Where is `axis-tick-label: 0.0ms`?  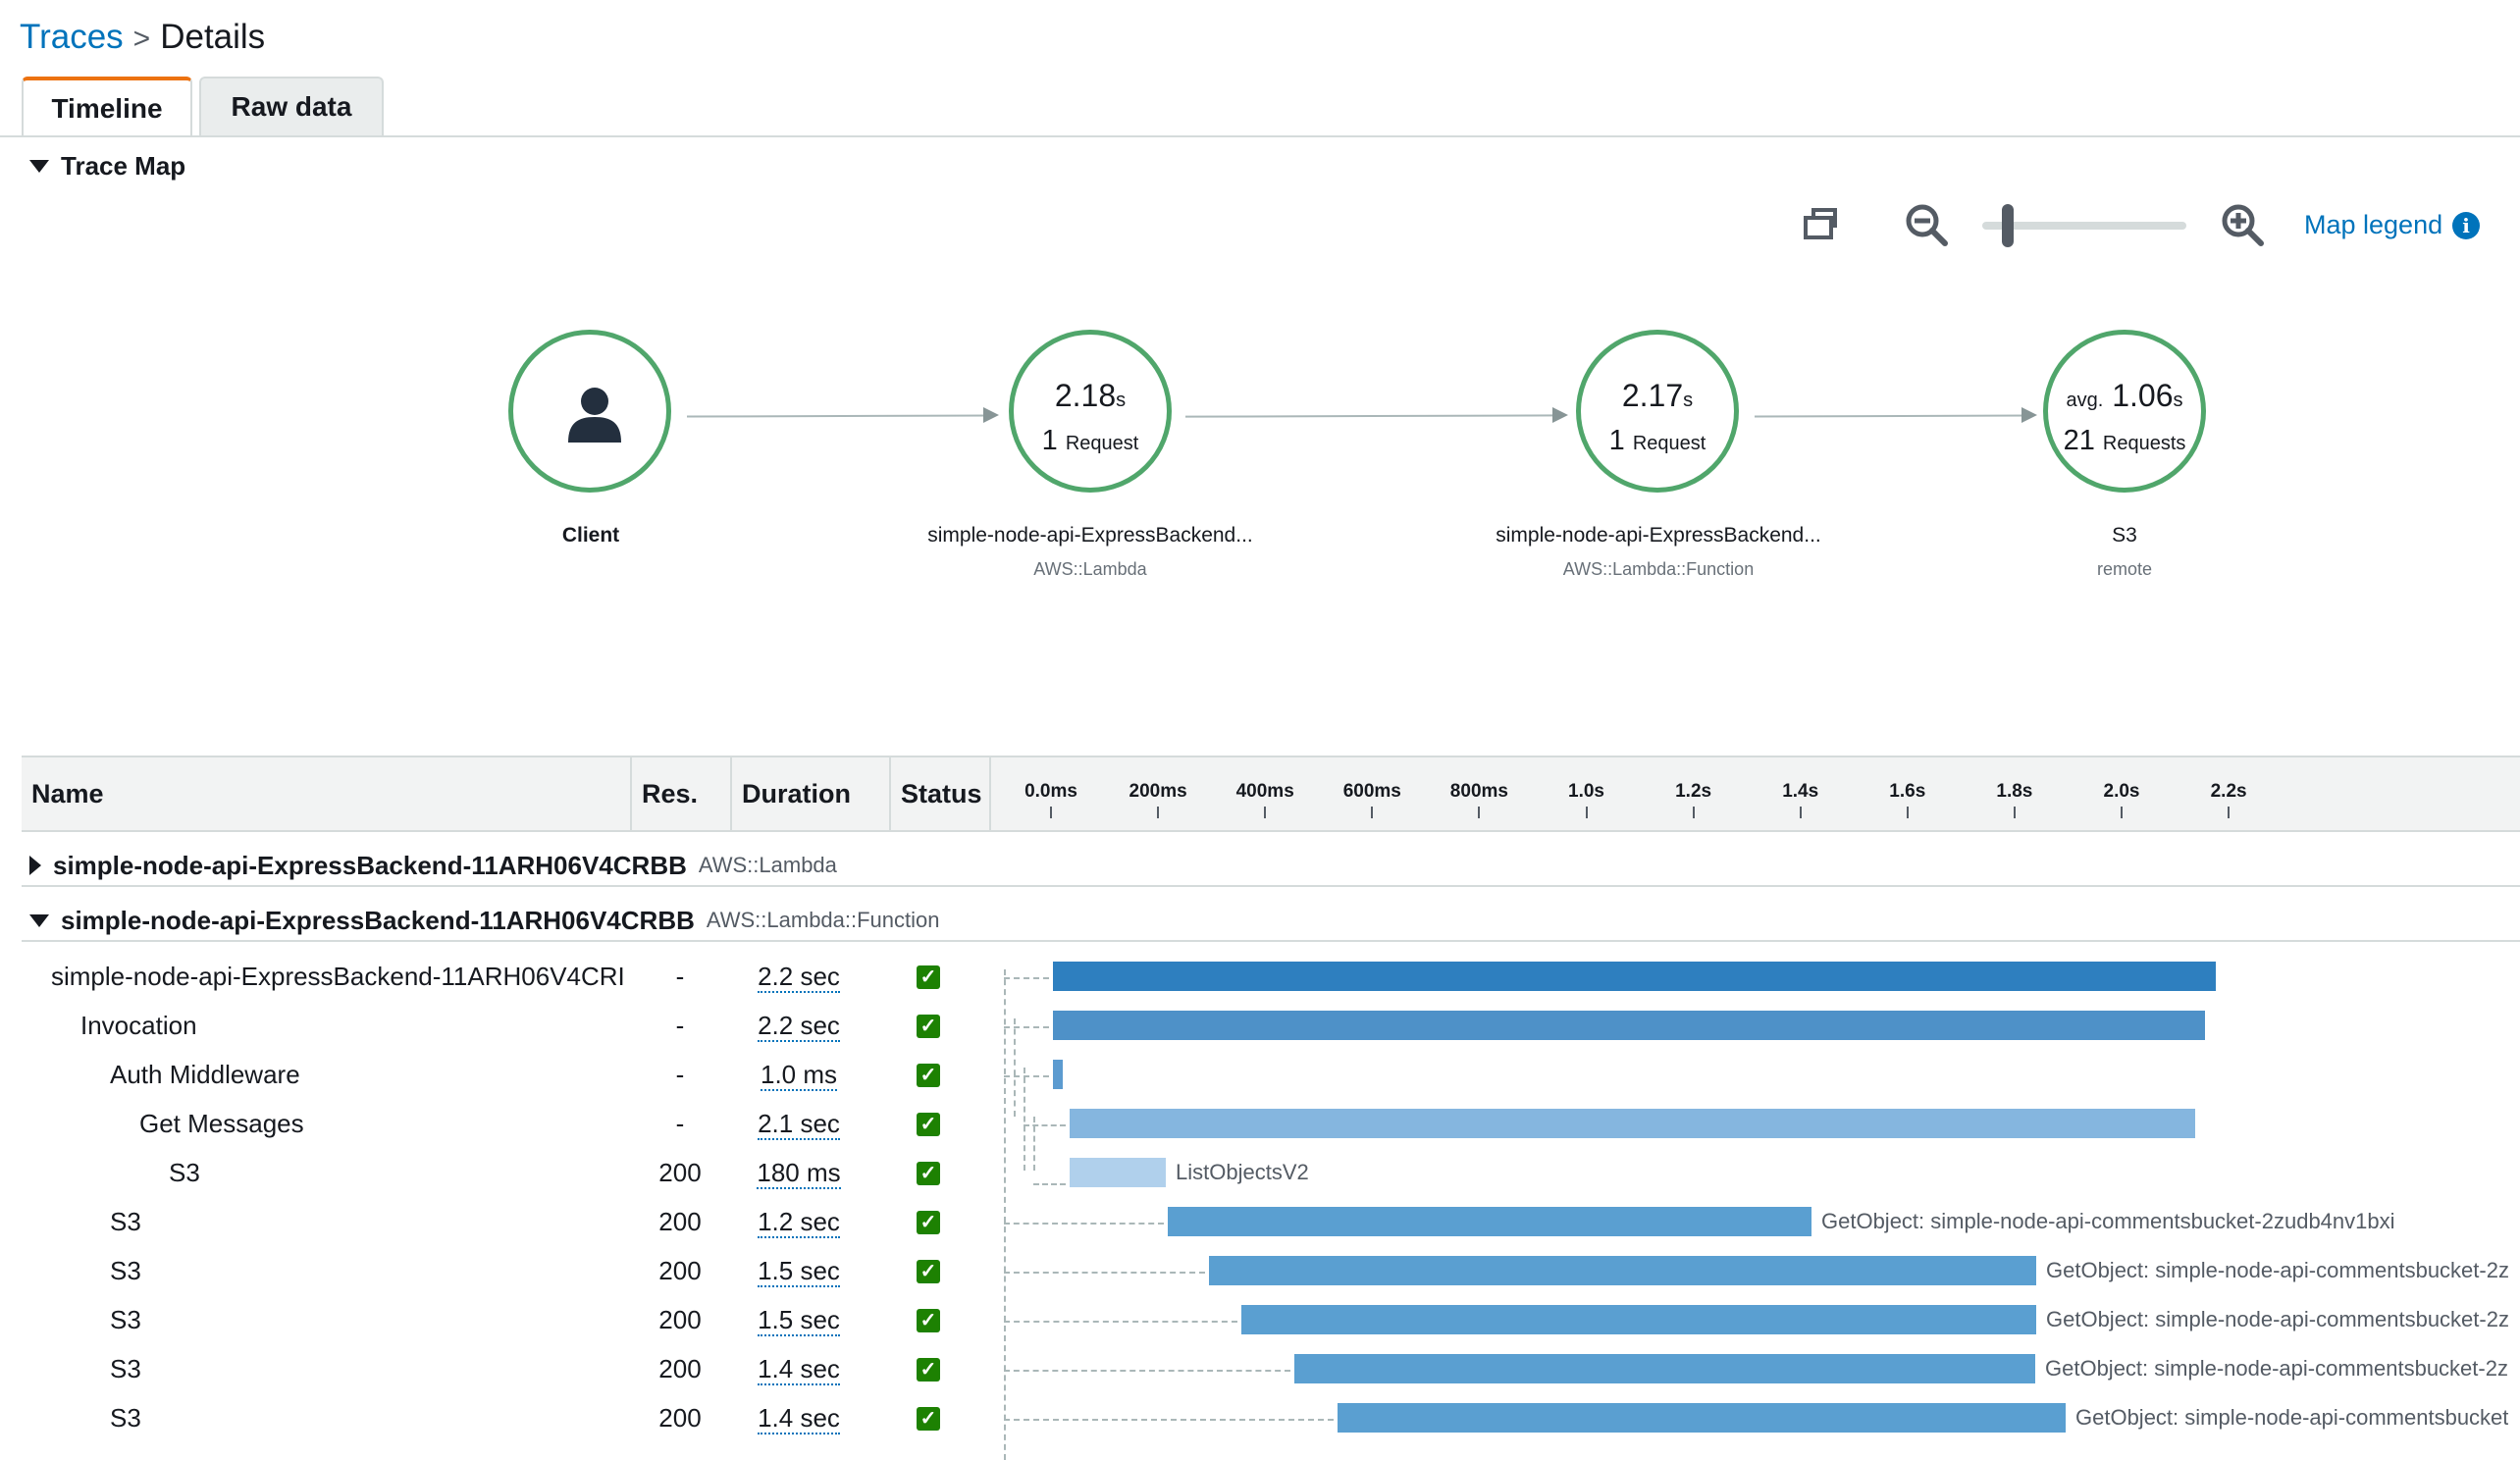 axis-tick-label: 0.0ms is located at coordinates (1050, 791).